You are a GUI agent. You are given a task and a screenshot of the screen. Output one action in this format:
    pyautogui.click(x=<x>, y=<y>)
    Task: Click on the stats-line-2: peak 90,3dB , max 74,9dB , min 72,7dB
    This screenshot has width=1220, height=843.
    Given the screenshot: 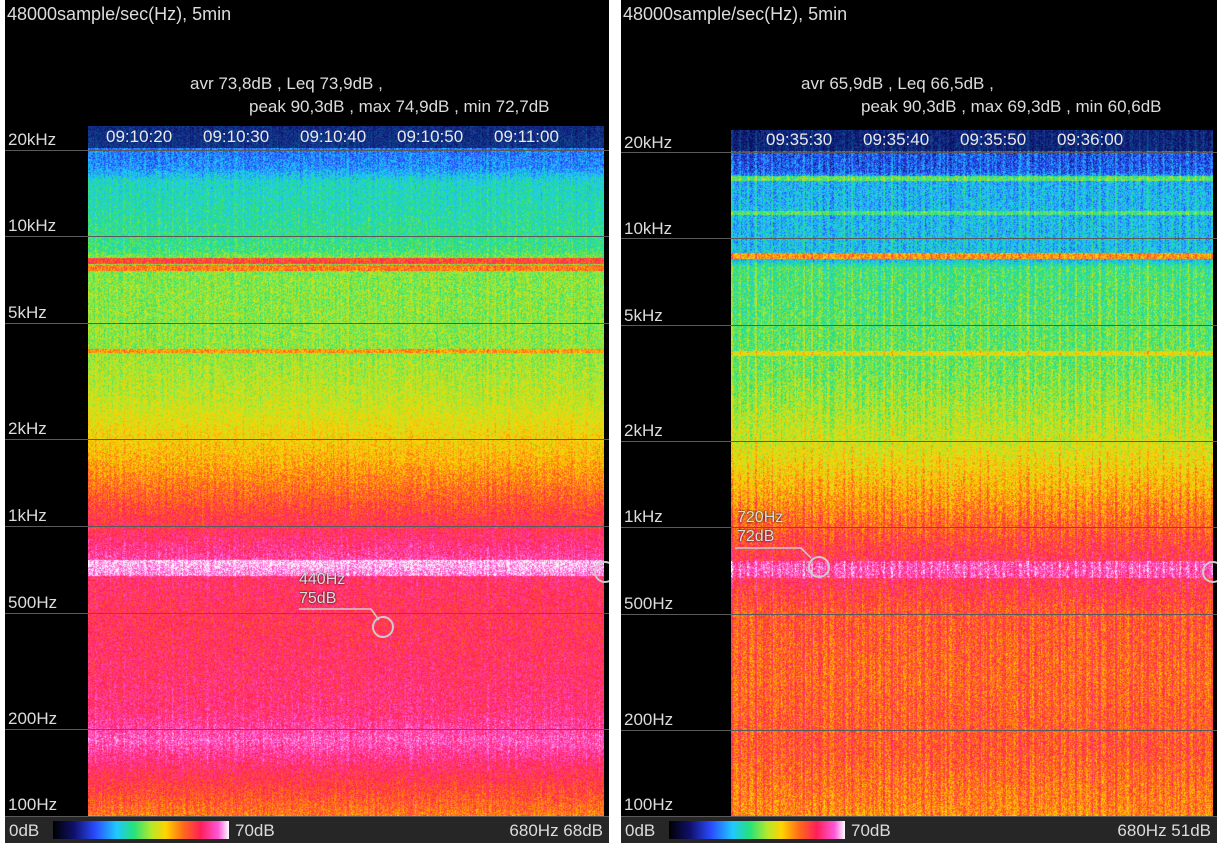 What is the action you would take?
    pyautogui.click(x=399, y=106)
    